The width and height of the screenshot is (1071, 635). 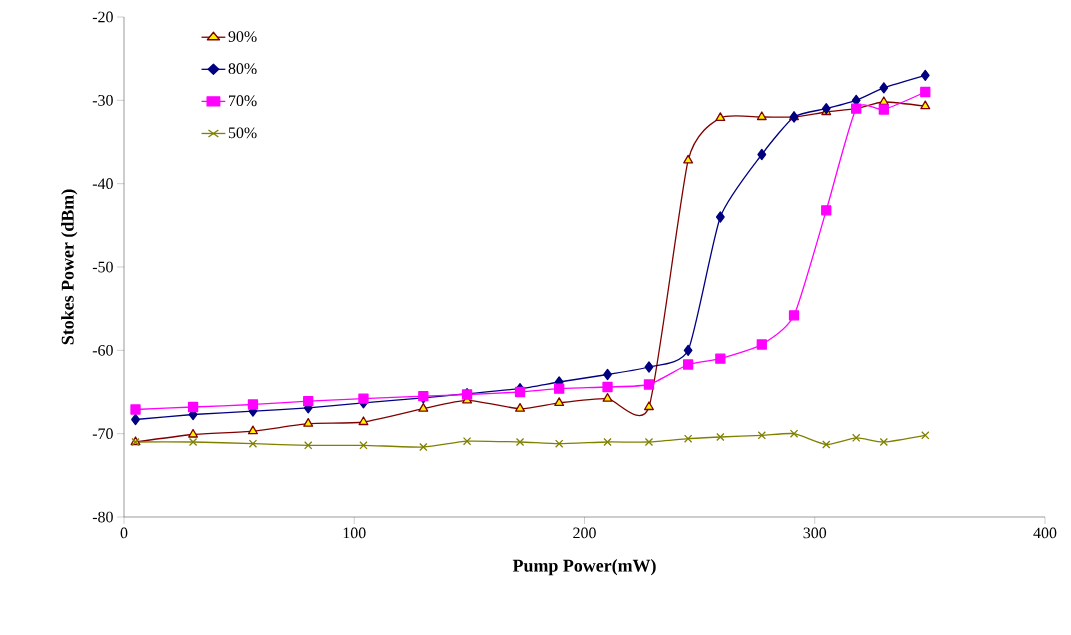 What do you see at coordinates (102, 17) in the screenshot?
I see `y-tick-label: -20` at bounding box center [102, 17].